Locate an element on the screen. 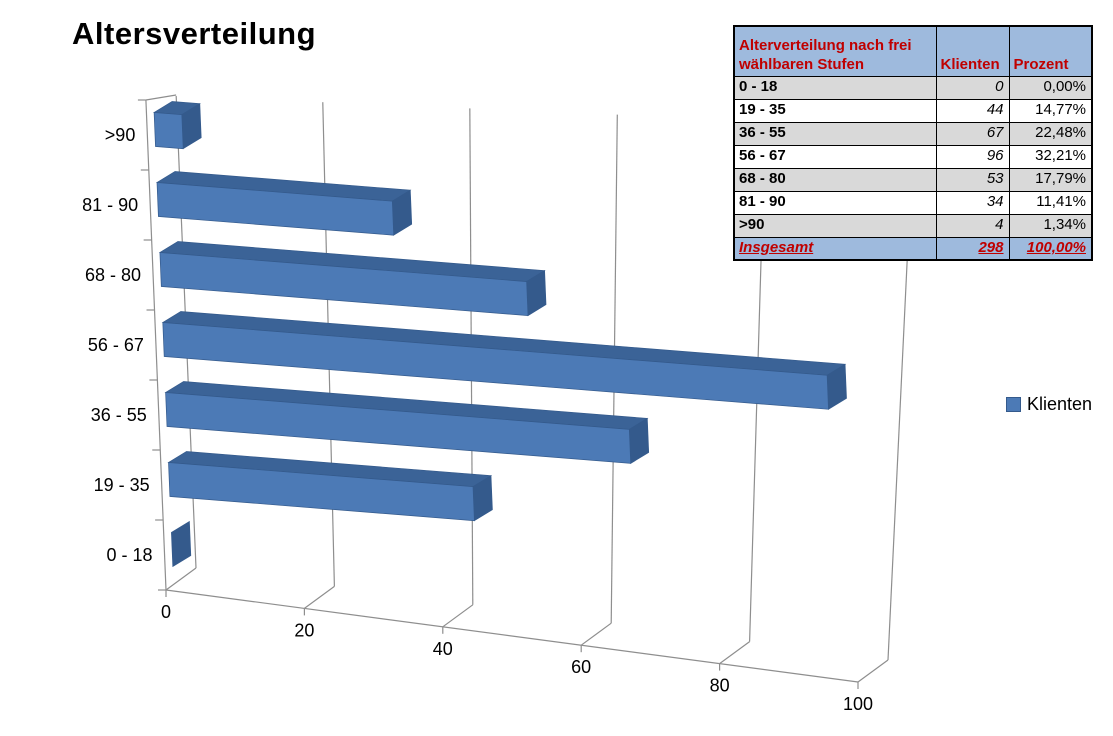 The height and width of the screenshot is (736, 1113). cell-label: 0 - 18 is located at coordinates (835, 87).